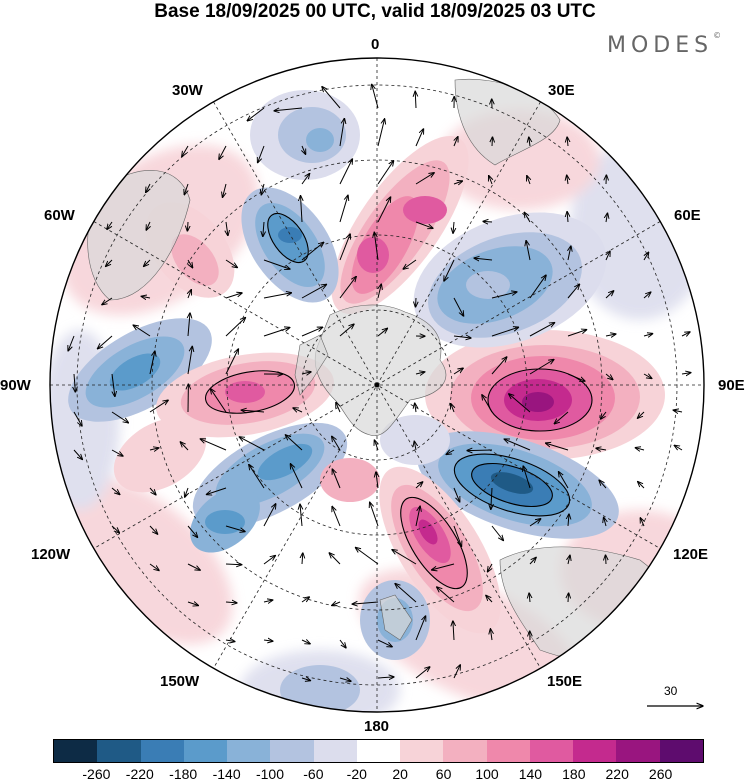 The height and width of the screenshot is (783, 750). Describe the element at coordinates (545, 395) in the screenshot. I see `anomaly-90e-positive` at that location.